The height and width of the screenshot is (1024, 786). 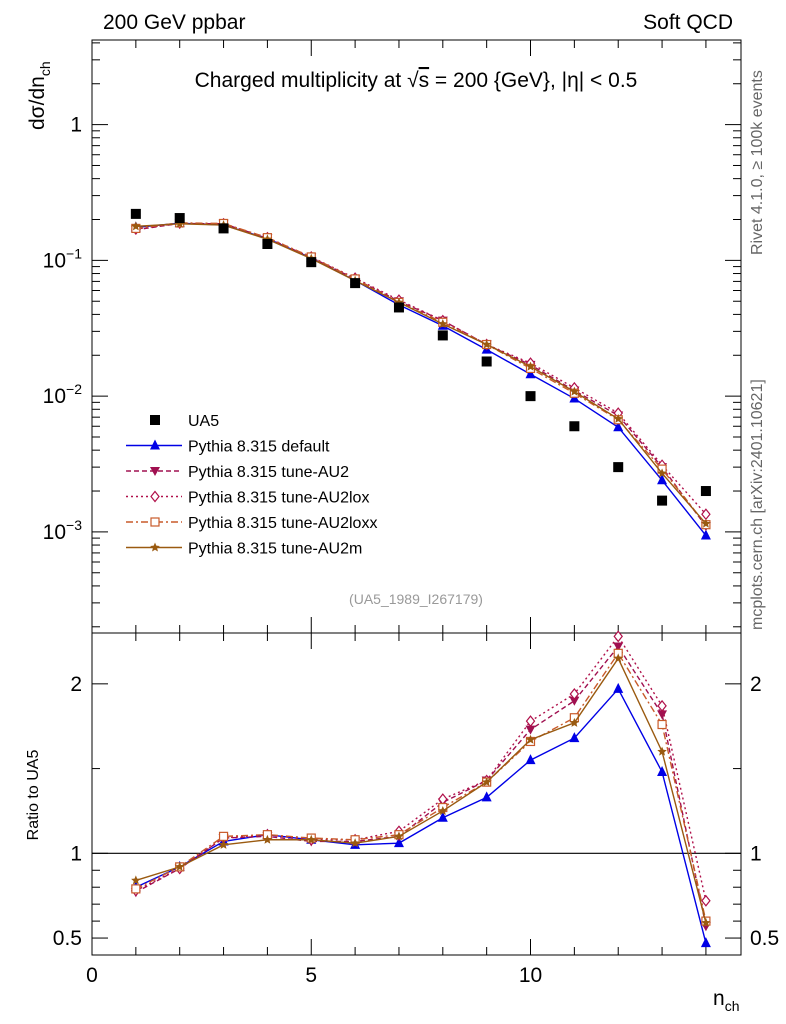 What do you see at coordinates (155, 496) in the screenshot?
I see `legend-marker-au2lox` at bounding box center [155, 496].